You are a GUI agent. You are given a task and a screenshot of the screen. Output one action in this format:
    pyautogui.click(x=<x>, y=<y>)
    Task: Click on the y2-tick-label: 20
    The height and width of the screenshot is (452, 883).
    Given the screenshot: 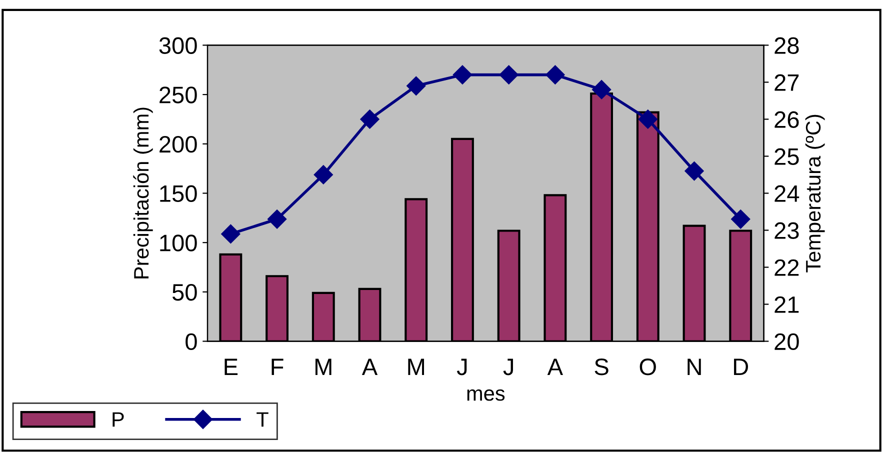 What is the action you would take?
    pyautogui.click(x=786, y=341)
    